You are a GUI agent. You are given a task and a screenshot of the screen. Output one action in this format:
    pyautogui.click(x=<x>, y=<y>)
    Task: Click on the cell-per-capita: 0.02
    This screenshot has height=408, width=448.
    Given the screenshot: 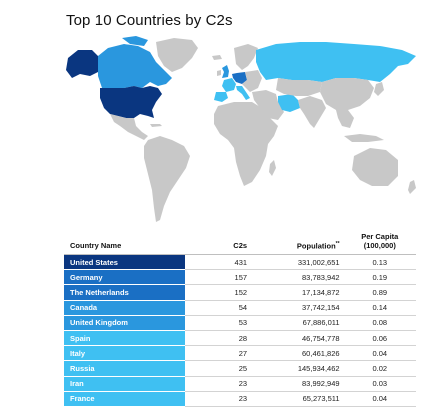 What is the action you would take?
    pyautogui.click(x=379, y=368)
    